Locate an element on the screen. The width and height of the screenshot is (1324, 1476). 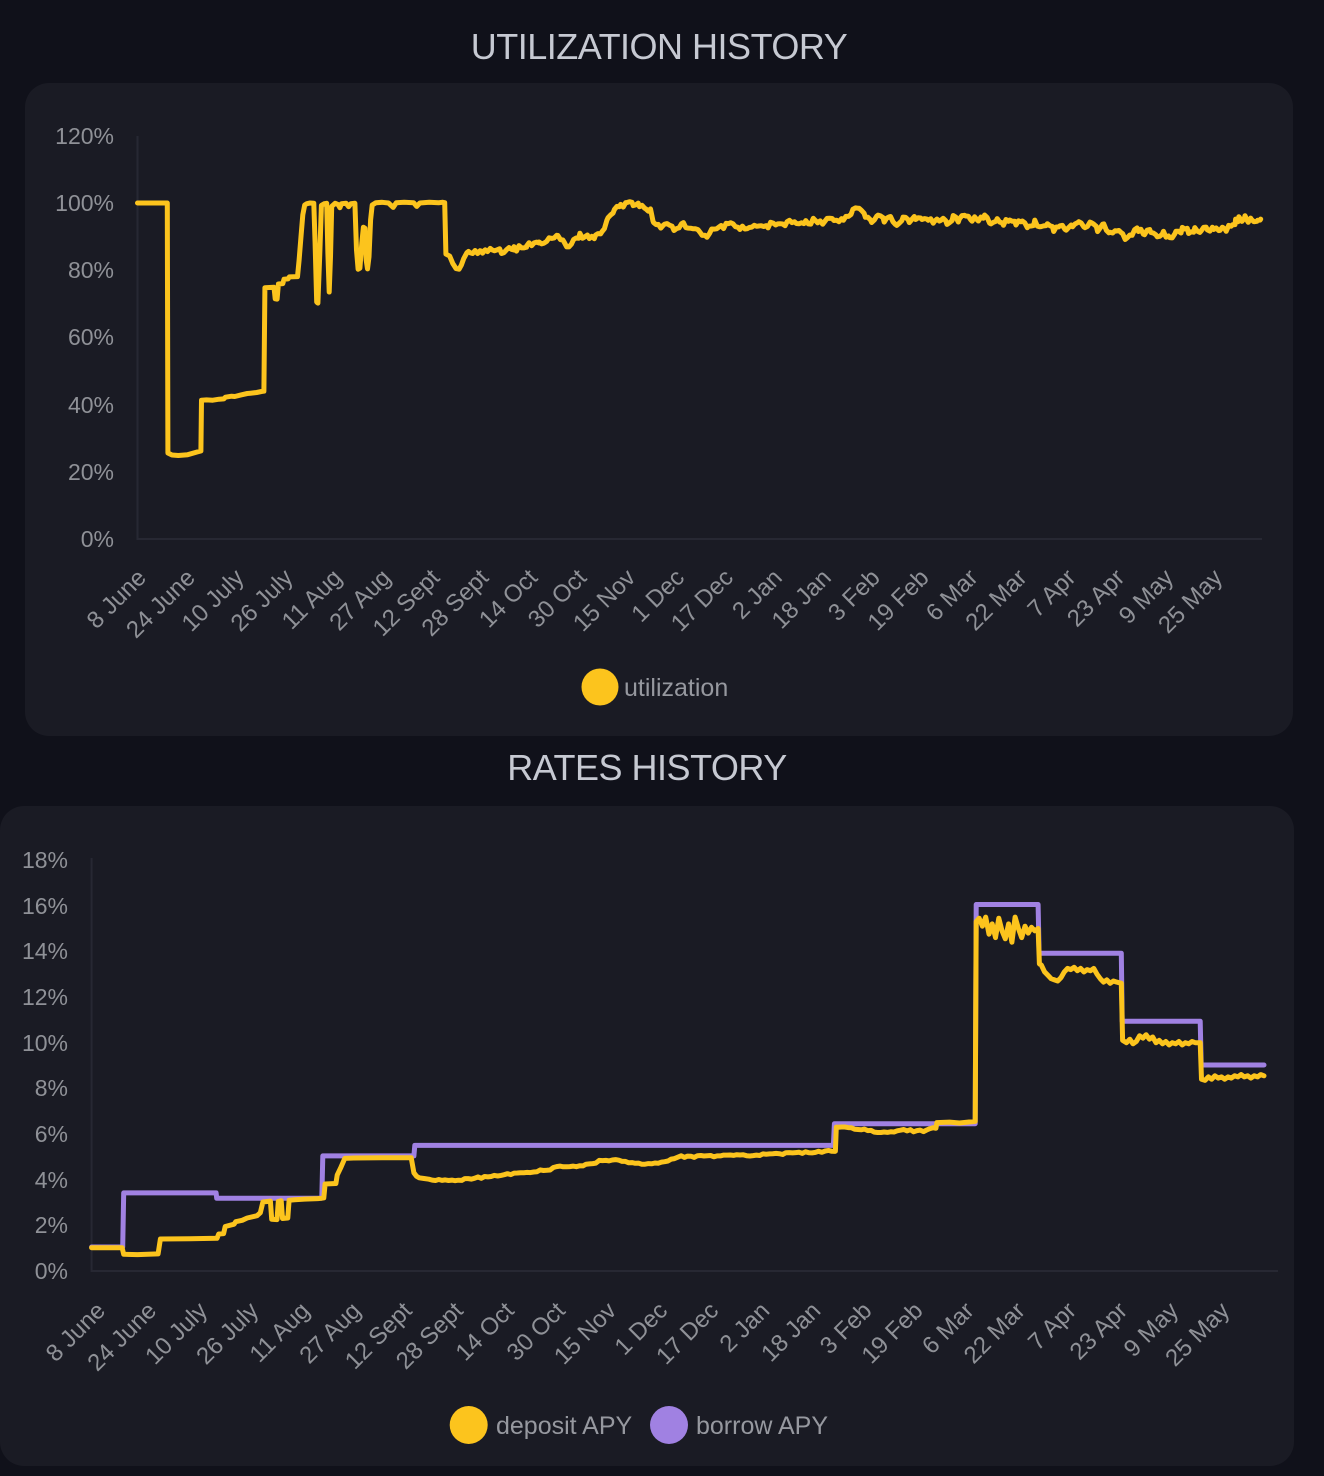
svg-text: 14% is located at coordinates (45, 951).